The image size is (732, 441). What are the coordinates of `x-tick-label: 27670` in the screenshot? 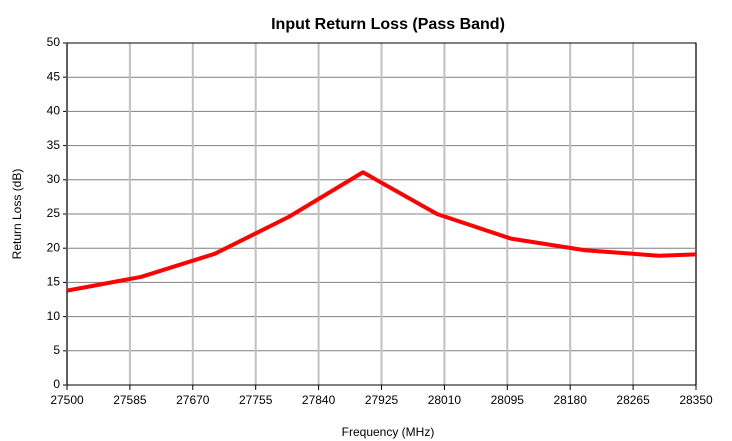 It's located at (193, 400).